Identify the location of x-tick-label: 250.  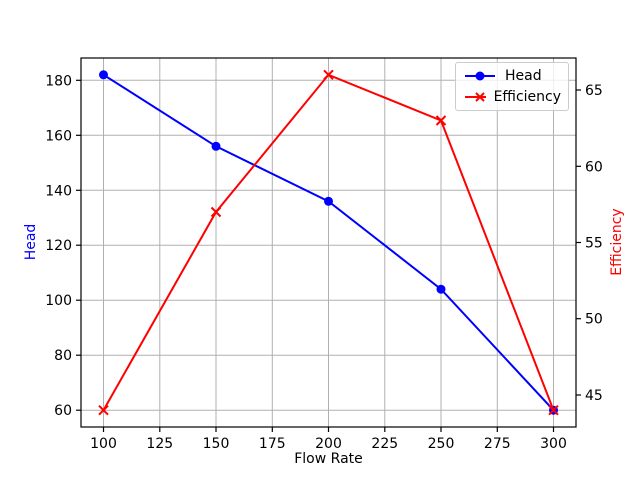
(441, 444).